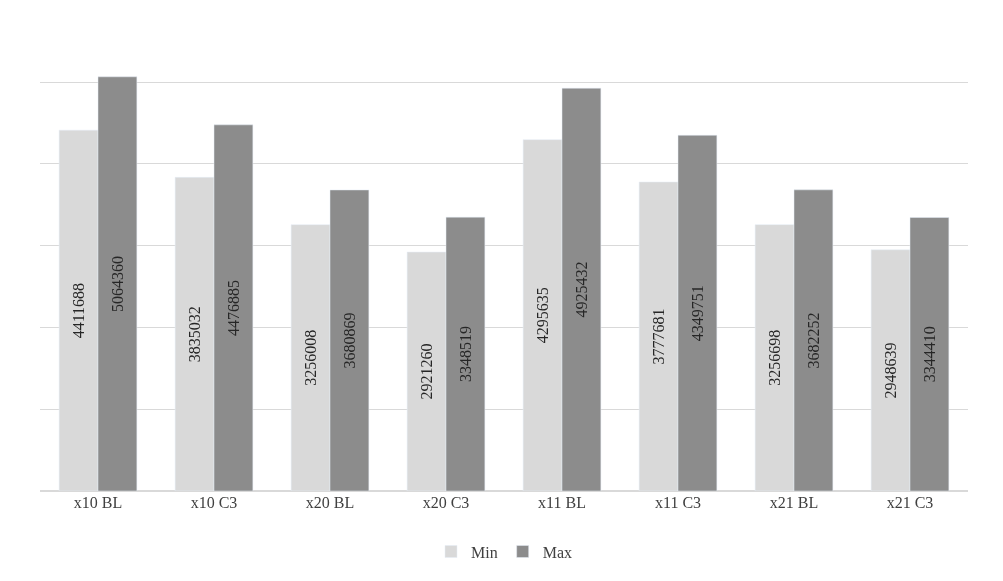  What do you see at coordinates (659, 336) in the screenshot?
I see `data-label: 3777681` at bounding box center [659, 336].